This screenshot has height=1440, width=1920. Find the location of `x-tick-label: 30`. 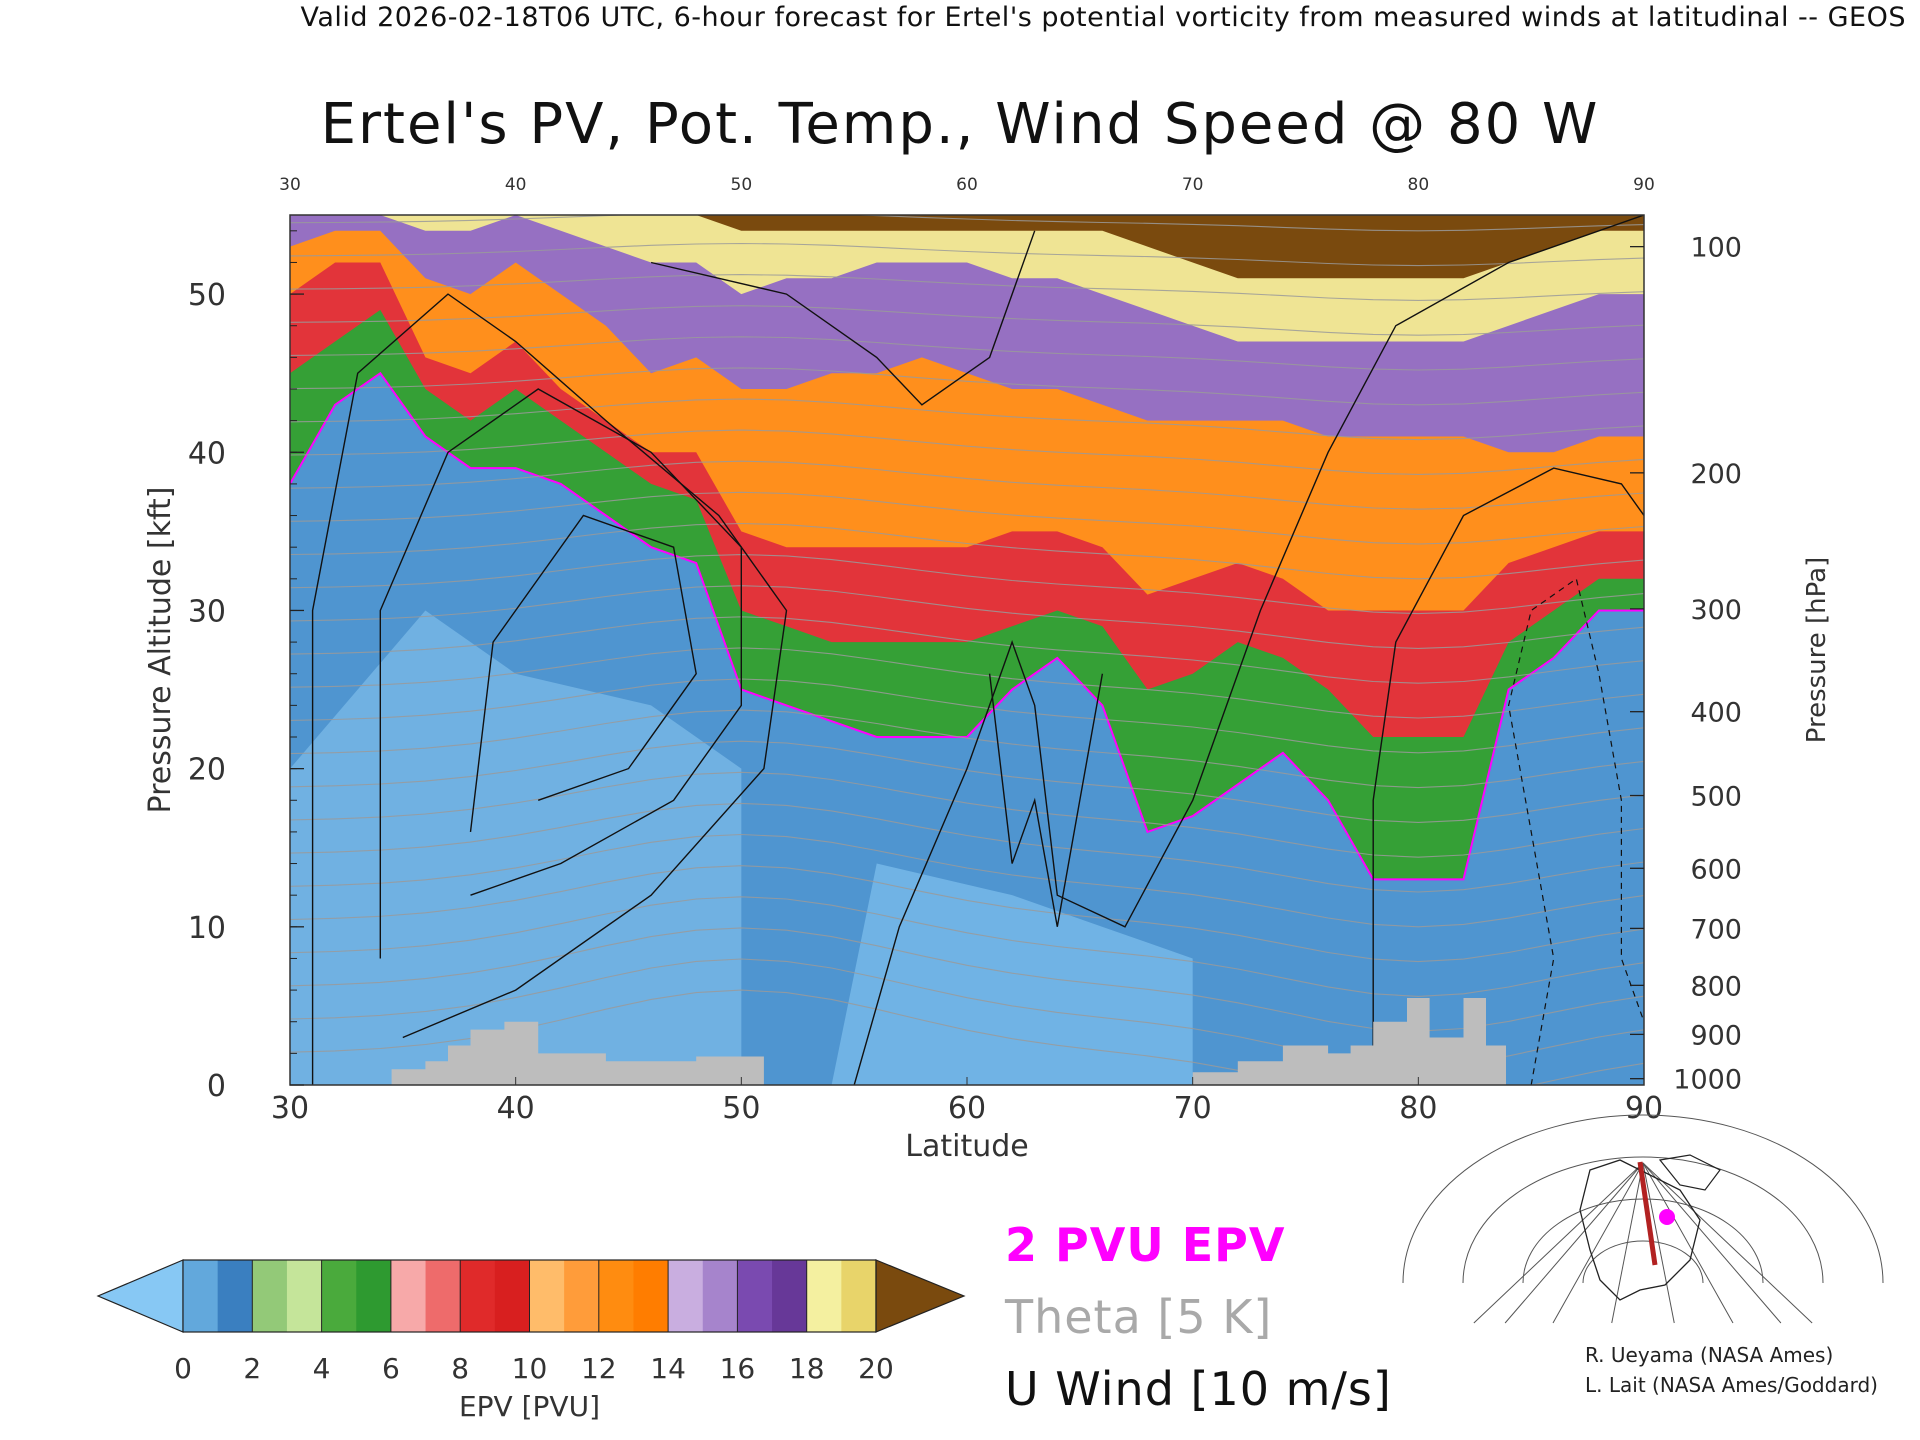

x-tick-label: 30 is located at coordinates (290, 1108).